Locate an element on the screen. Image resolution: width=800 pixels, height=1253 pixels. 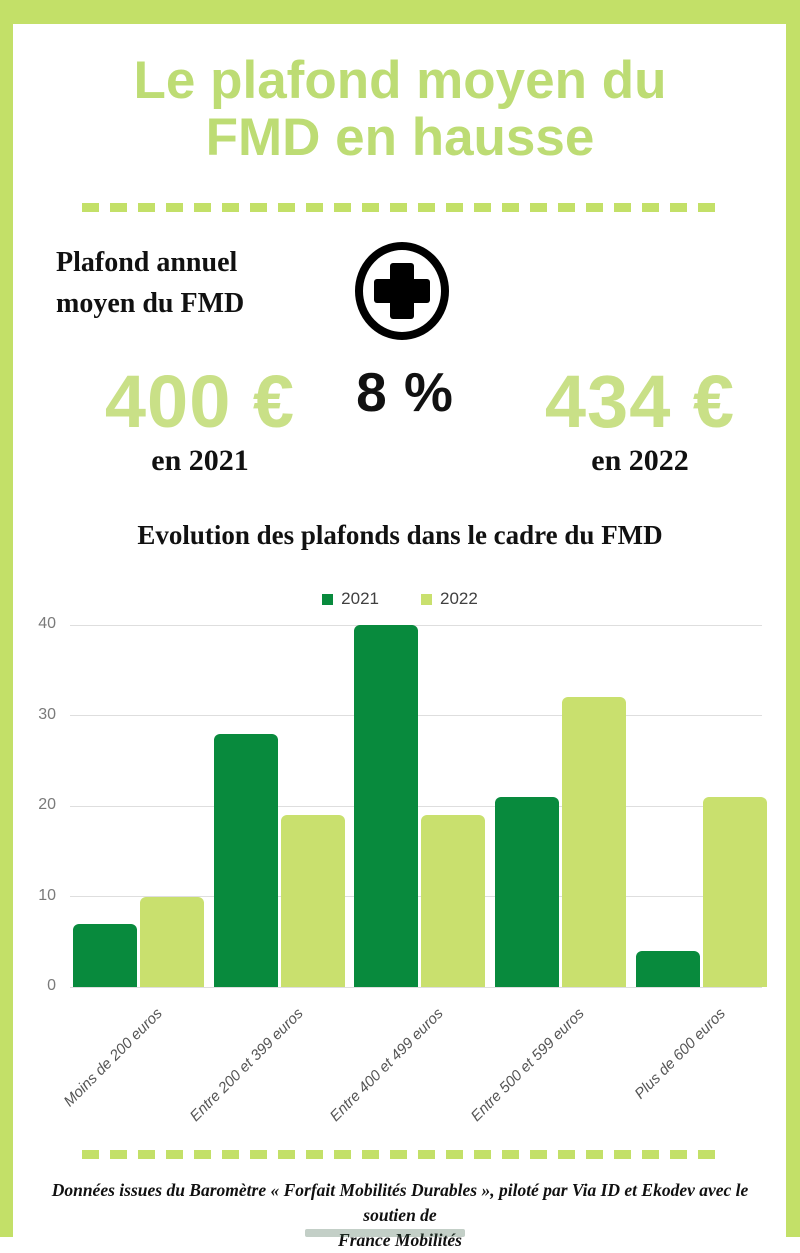
cutoff-artifact is located at coordinates (385, 1233).